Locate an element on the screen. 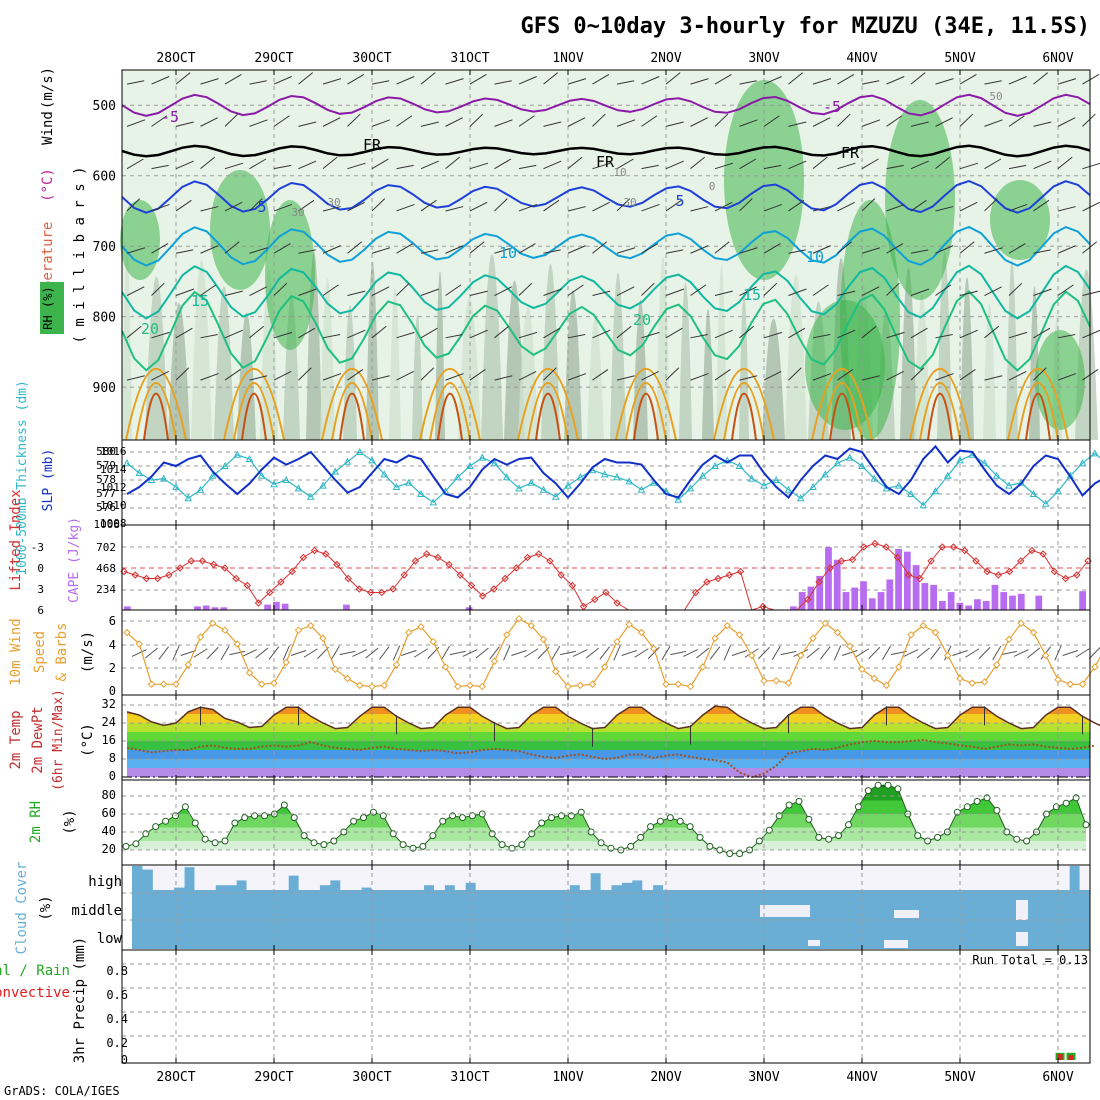 Image resolution: width=1100 pixels, height=1100 pixels. date-label: 29OCT is located at coordinates (273, 1077).